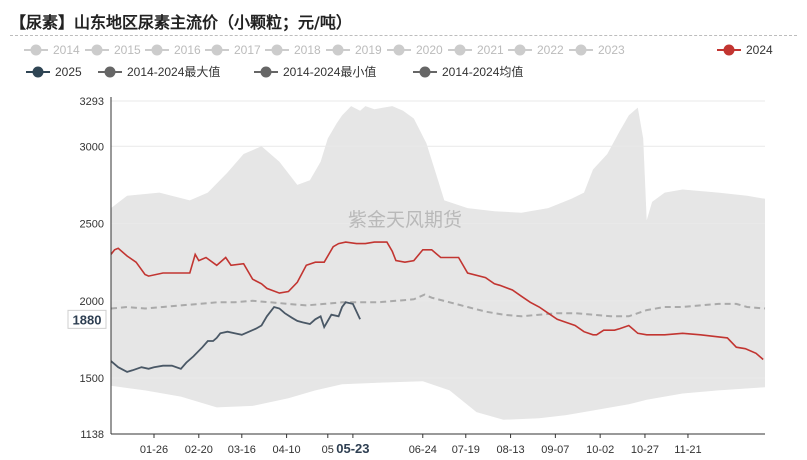 The height and width of the screenshot is (460, 807). Describe the element at coordinates (173, 71) in the screenshot. I see `legend-label: 2014-2024最大值` at that location.